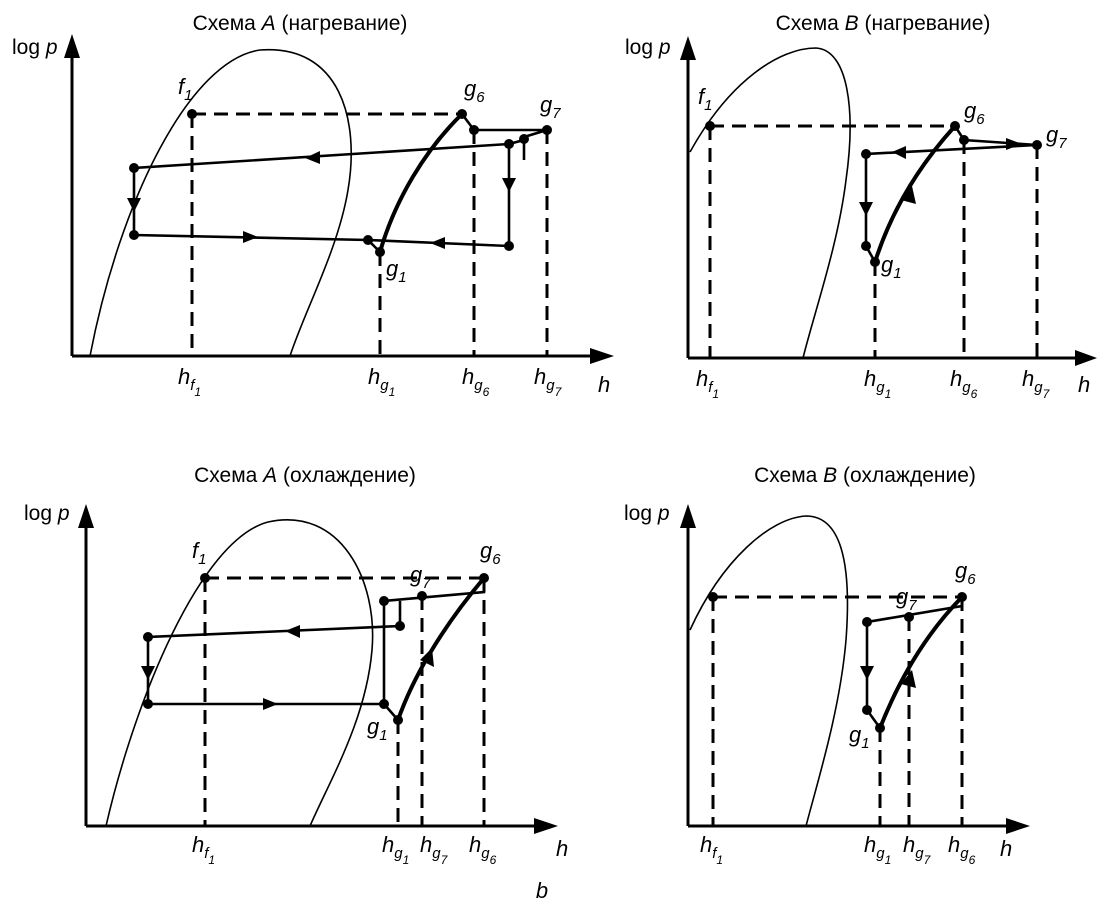  I want to click on panel-title: Схема A (охлаждение), so click(305, 475).